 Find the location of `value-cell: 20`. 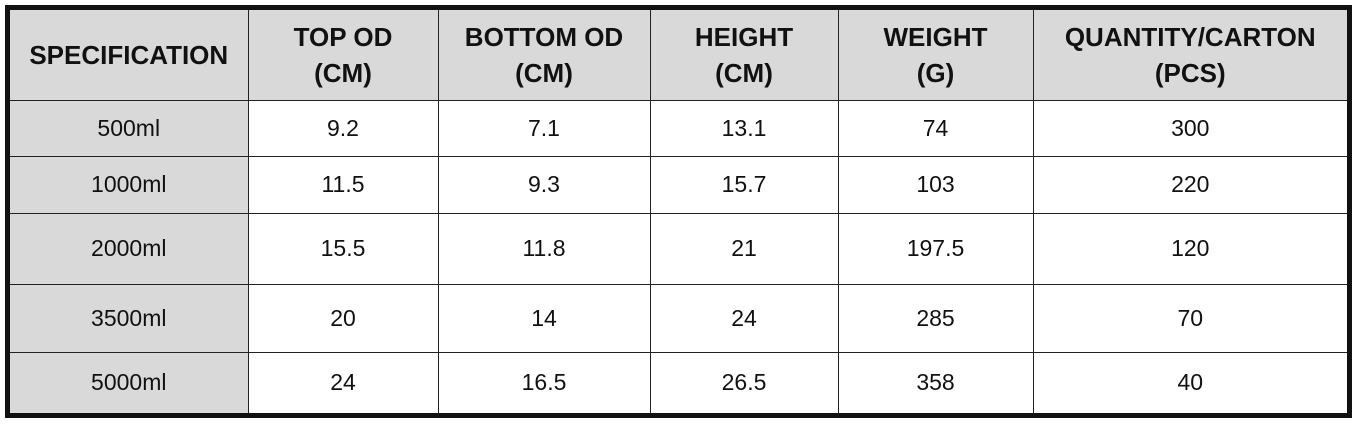

value-cell: 20 is located at coordinates (343, 318).